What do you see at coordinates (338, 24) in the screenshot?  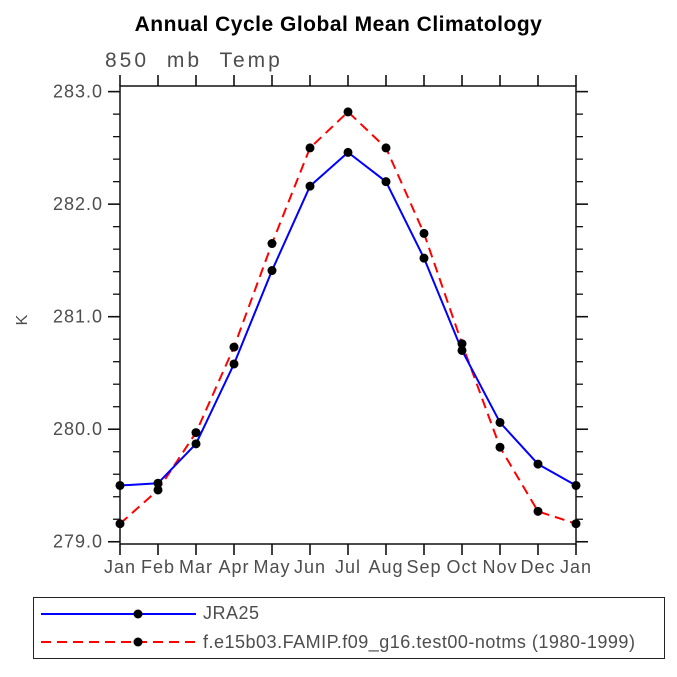 I see `chart-title: Annual Cycle Global Mean Climatology` at bounding box center [338, 24].